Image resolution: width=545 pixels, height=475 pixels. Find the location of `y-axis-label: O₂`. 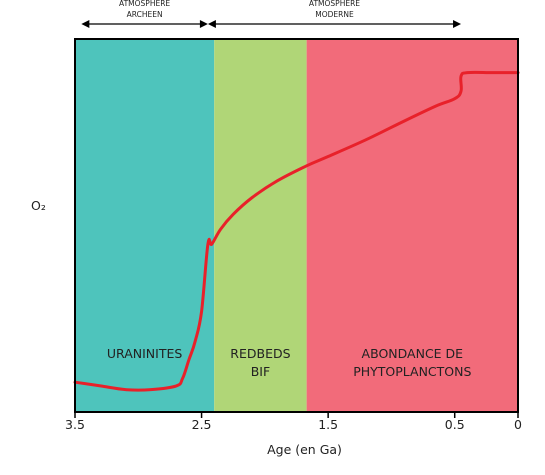

y-axis-label: O₂ is located at coordinates (38, 205).